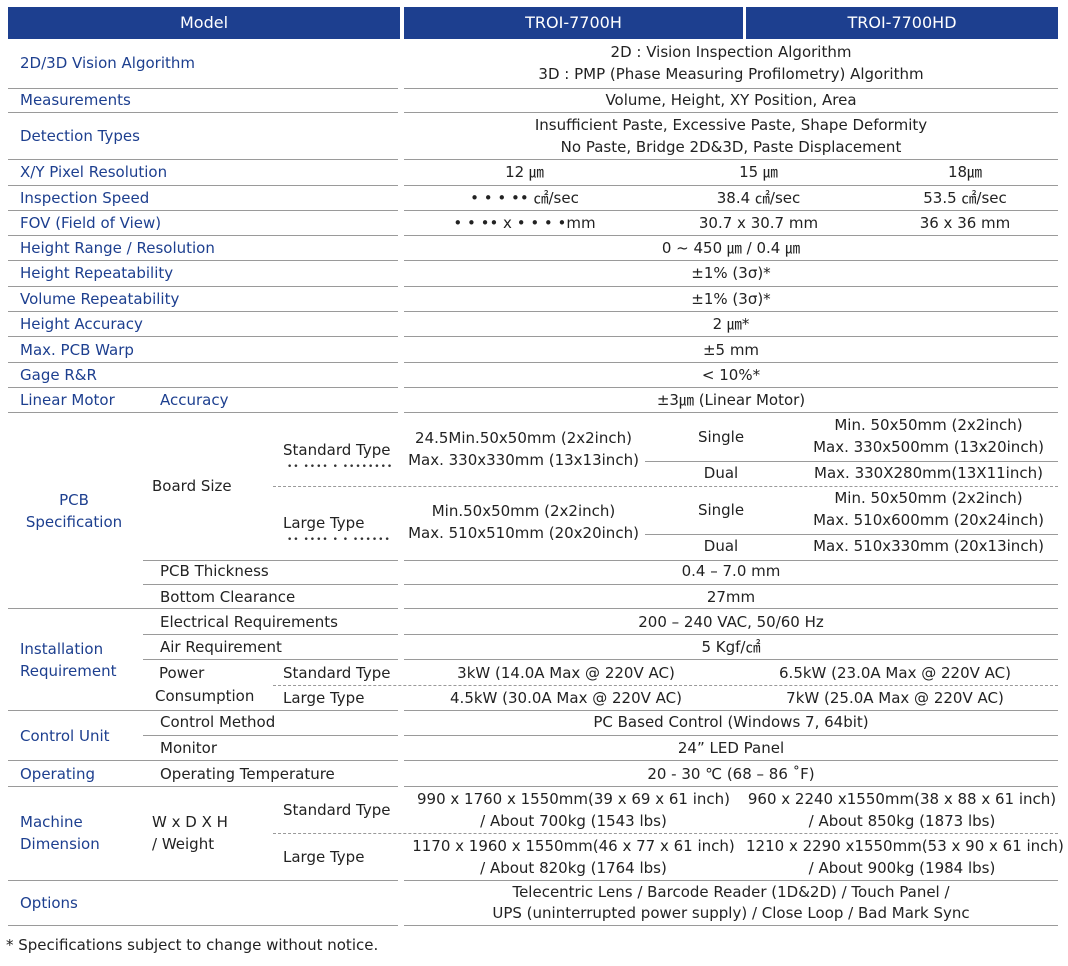 This screenshot has width=1068, height=966. What do you see at coordinates (758, 172) in the screenshot?
I see `cell-value: 15 ㎛` at bounding box center [758, 172].